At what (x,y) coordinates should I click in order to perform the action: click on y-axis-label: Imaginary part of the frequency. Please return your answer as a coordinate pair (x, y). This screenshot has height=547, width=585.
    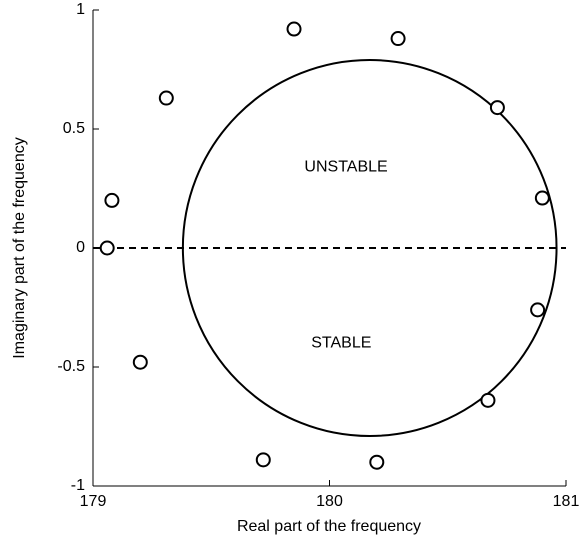
    Looking at the image, I should click on (19, 247).